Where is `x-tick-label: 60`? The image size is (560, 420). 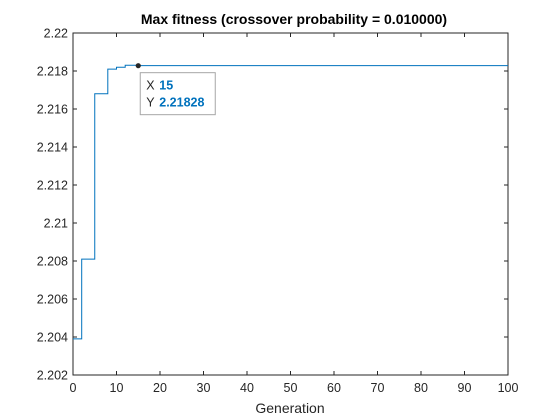 x-tick-label: 60 is located at coordinates (334, 388).